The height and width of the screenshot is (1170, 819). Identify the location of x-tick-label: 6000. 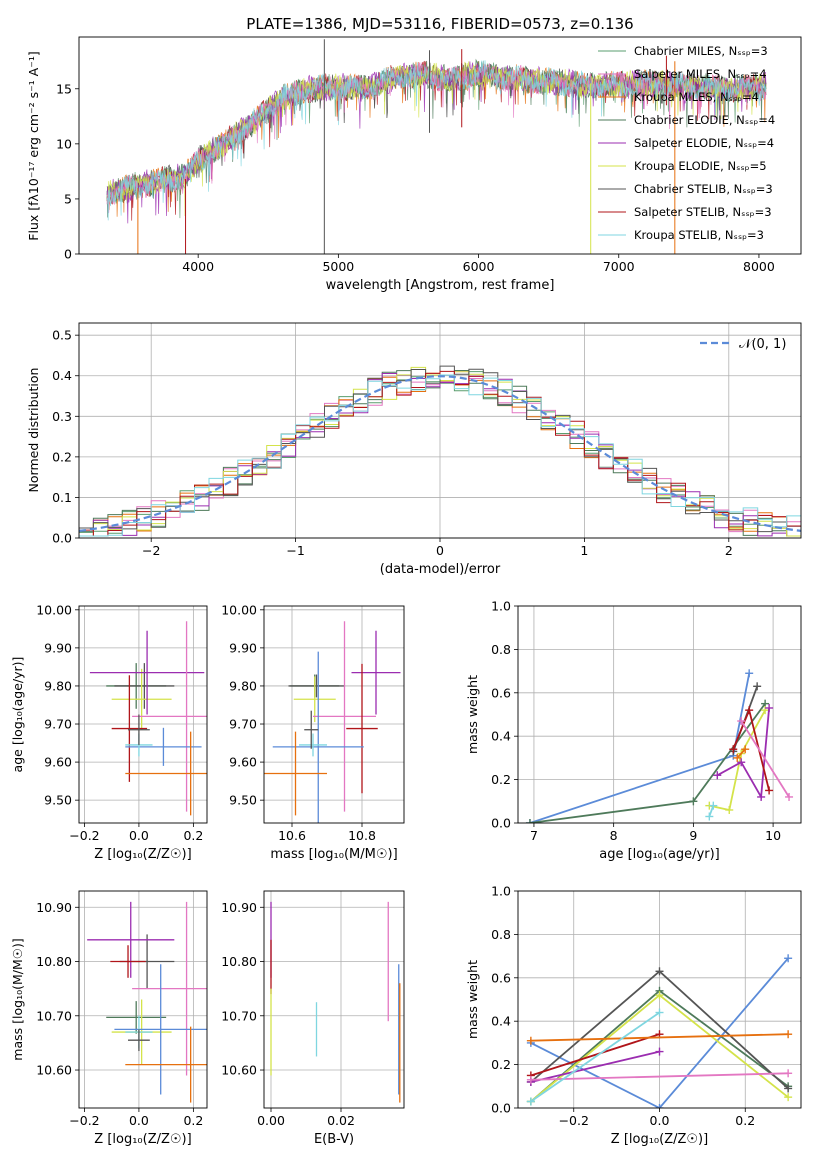
(479, 266).